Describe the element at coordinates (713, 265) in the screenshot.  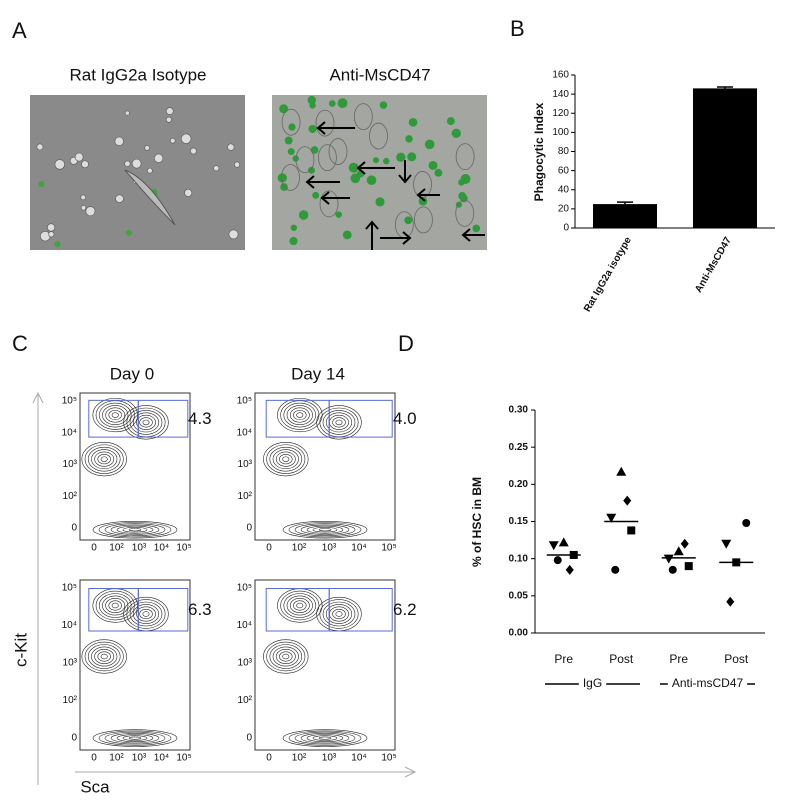
I see `x-tick-label: Anti-MsCD47` at that location.